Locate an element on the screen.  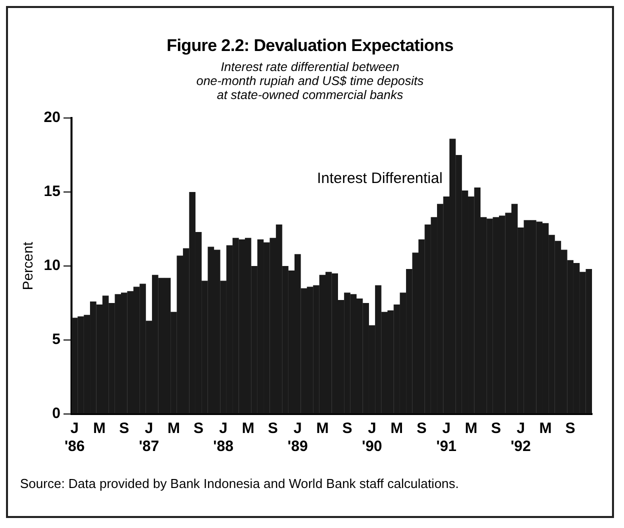
x-tick-label: J '87 is located at coordinates (149, 438).